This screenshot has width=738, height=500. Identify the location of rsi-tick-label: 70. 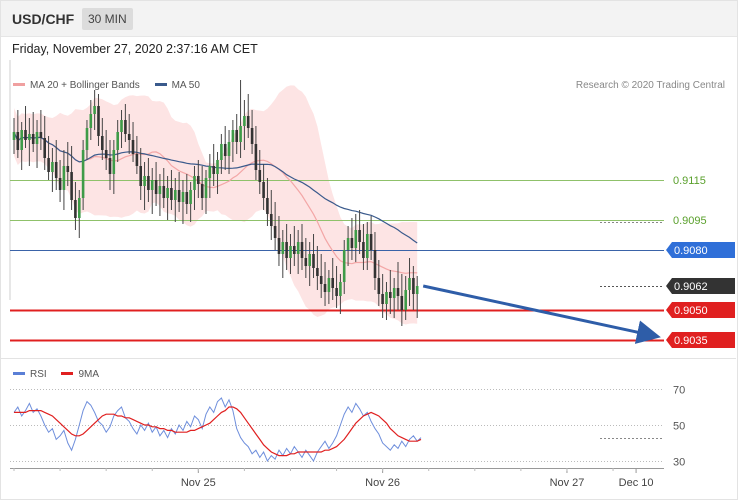
(679, 391).